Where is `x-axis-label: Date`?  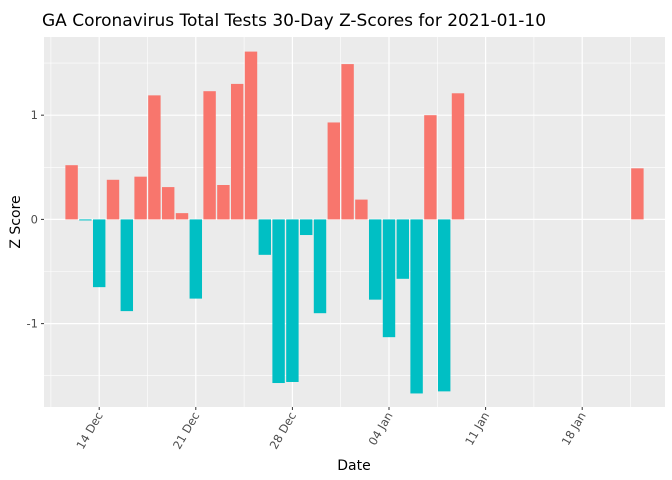 x-axis-label: Date is located at coordinates (353, 466).